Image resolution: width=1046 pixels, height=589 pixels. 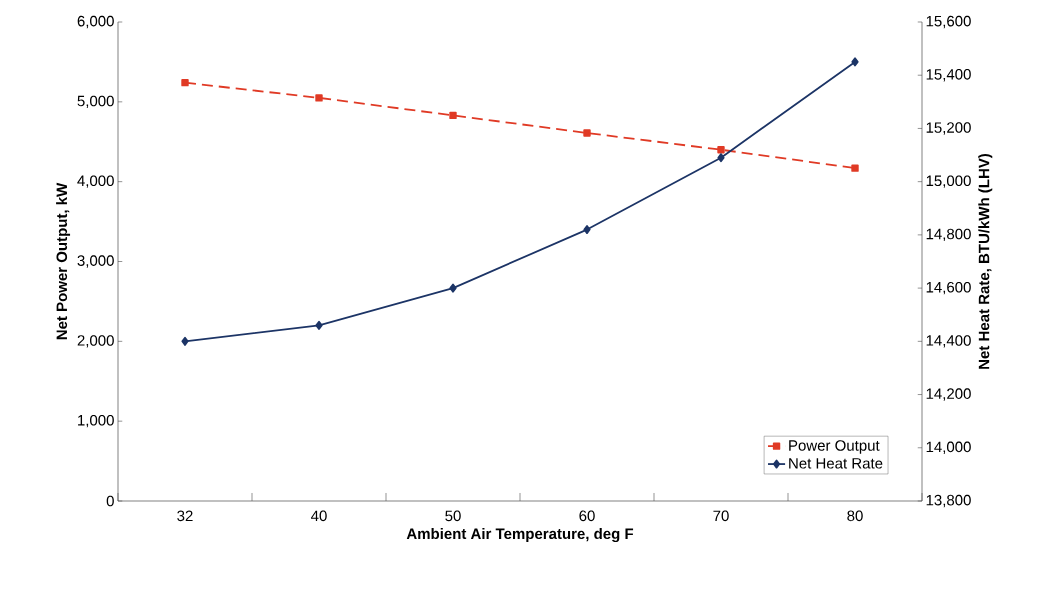 What do you see at coordinates (453, 516) in the screenshot?
I see `x-tick-label: 50` at bounding box center [453, 516].